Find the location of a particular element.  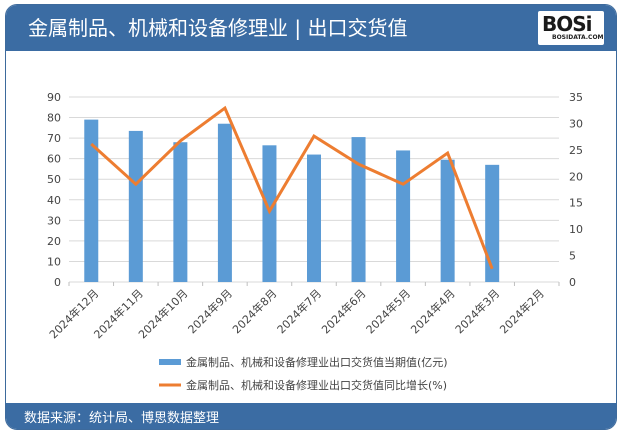

x-tick-label: 2024年6月 is located at coordinates (343, 311).